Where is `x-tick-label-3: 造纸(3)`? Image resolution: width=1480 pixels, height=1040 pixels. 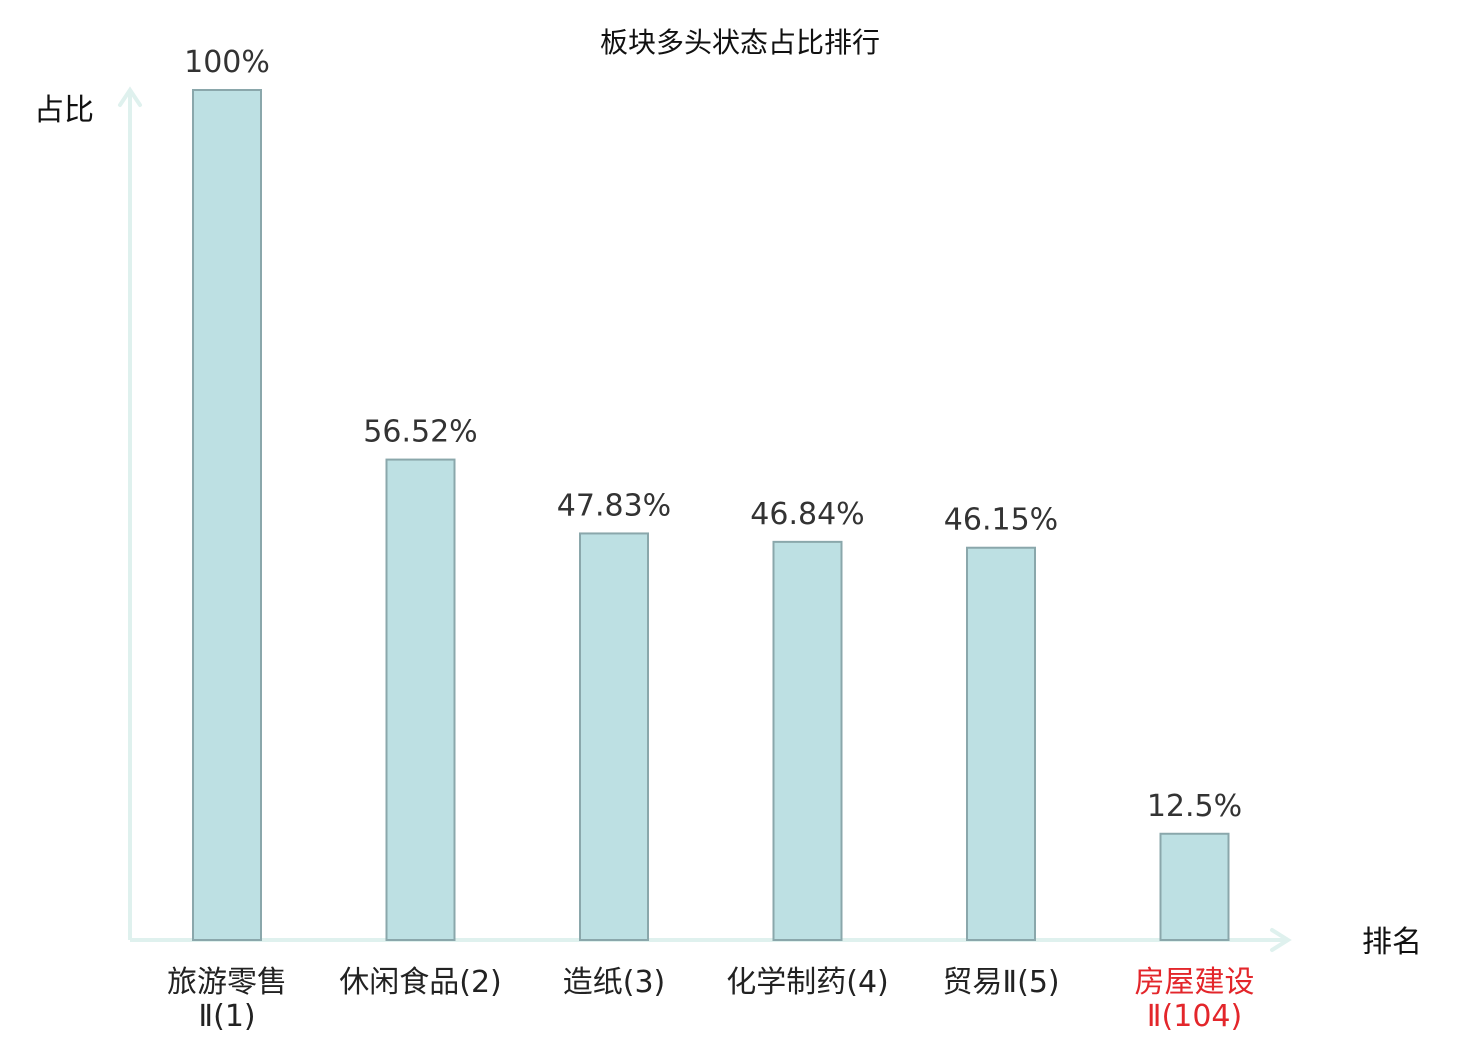
x-tick-label-3: 造纸(3) is located at coordinates (614, 982).